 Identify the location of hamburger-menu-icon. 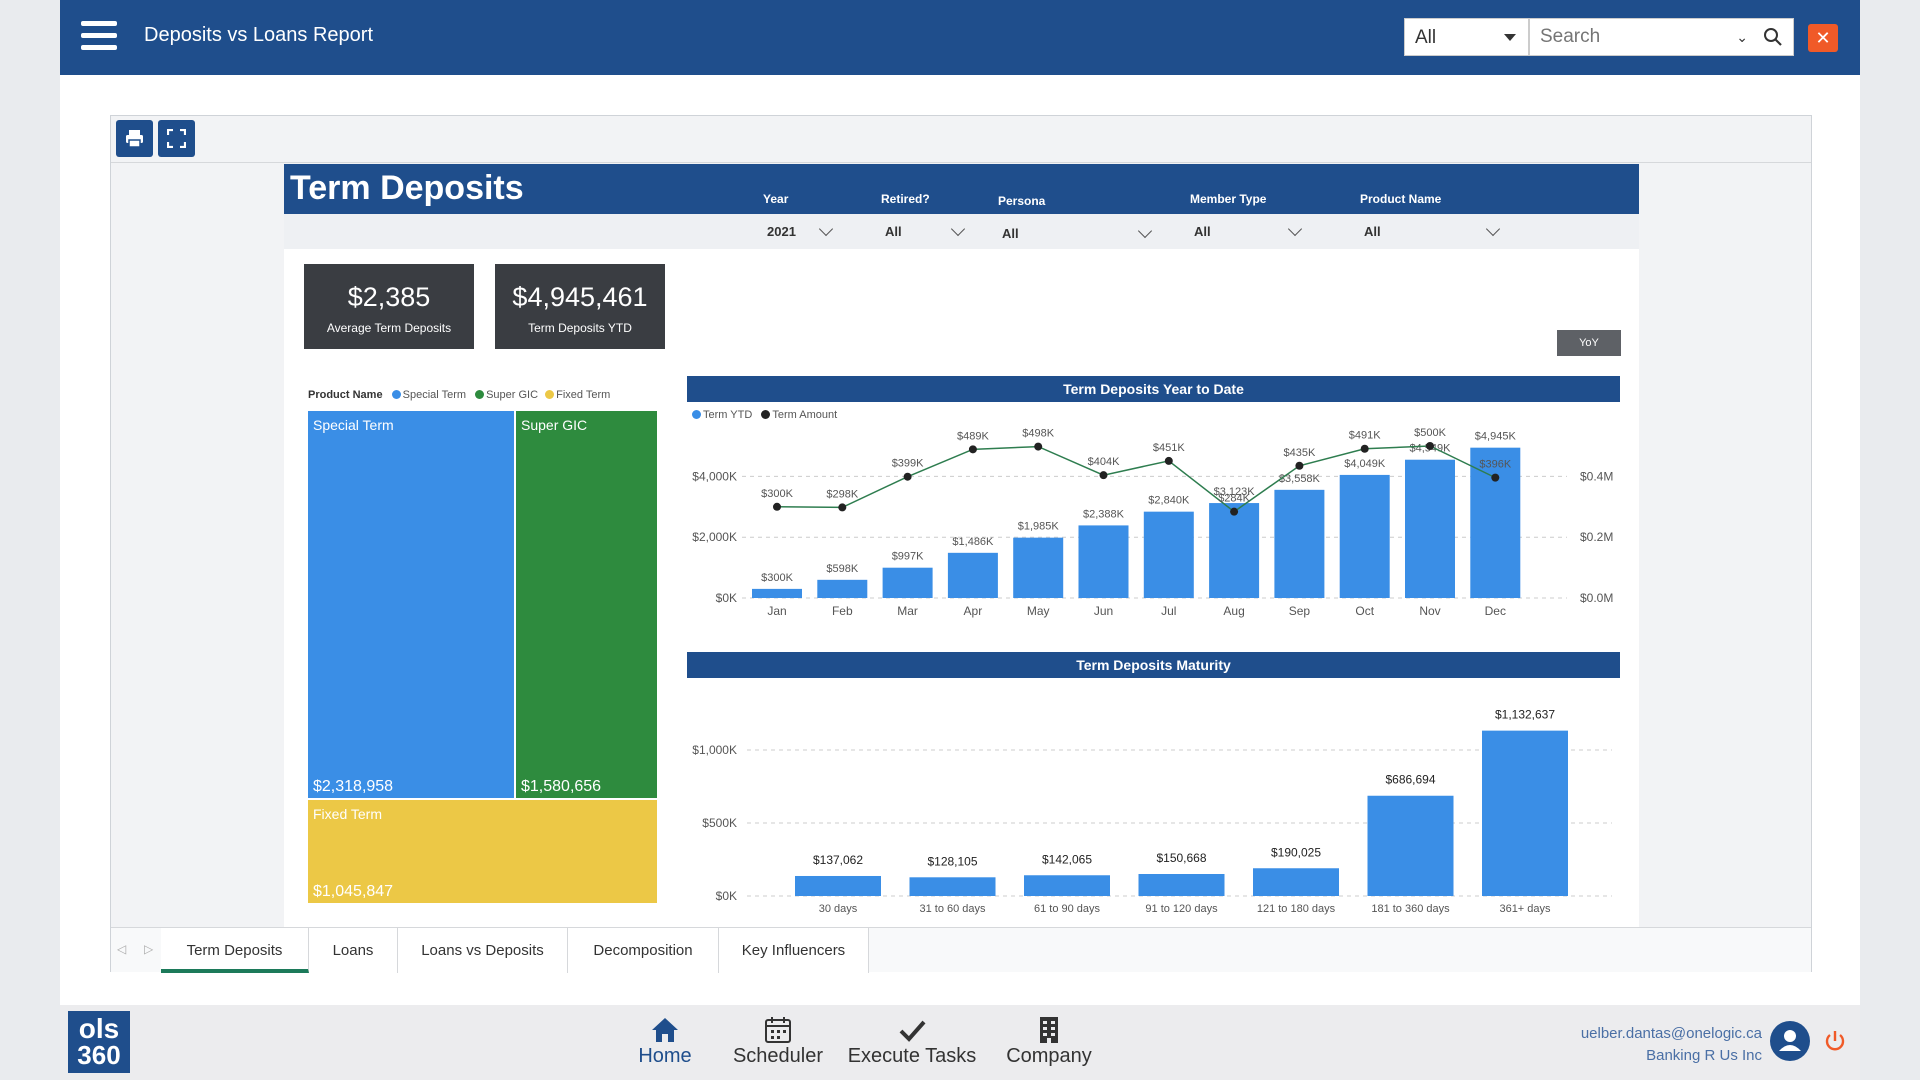
(99, 37).